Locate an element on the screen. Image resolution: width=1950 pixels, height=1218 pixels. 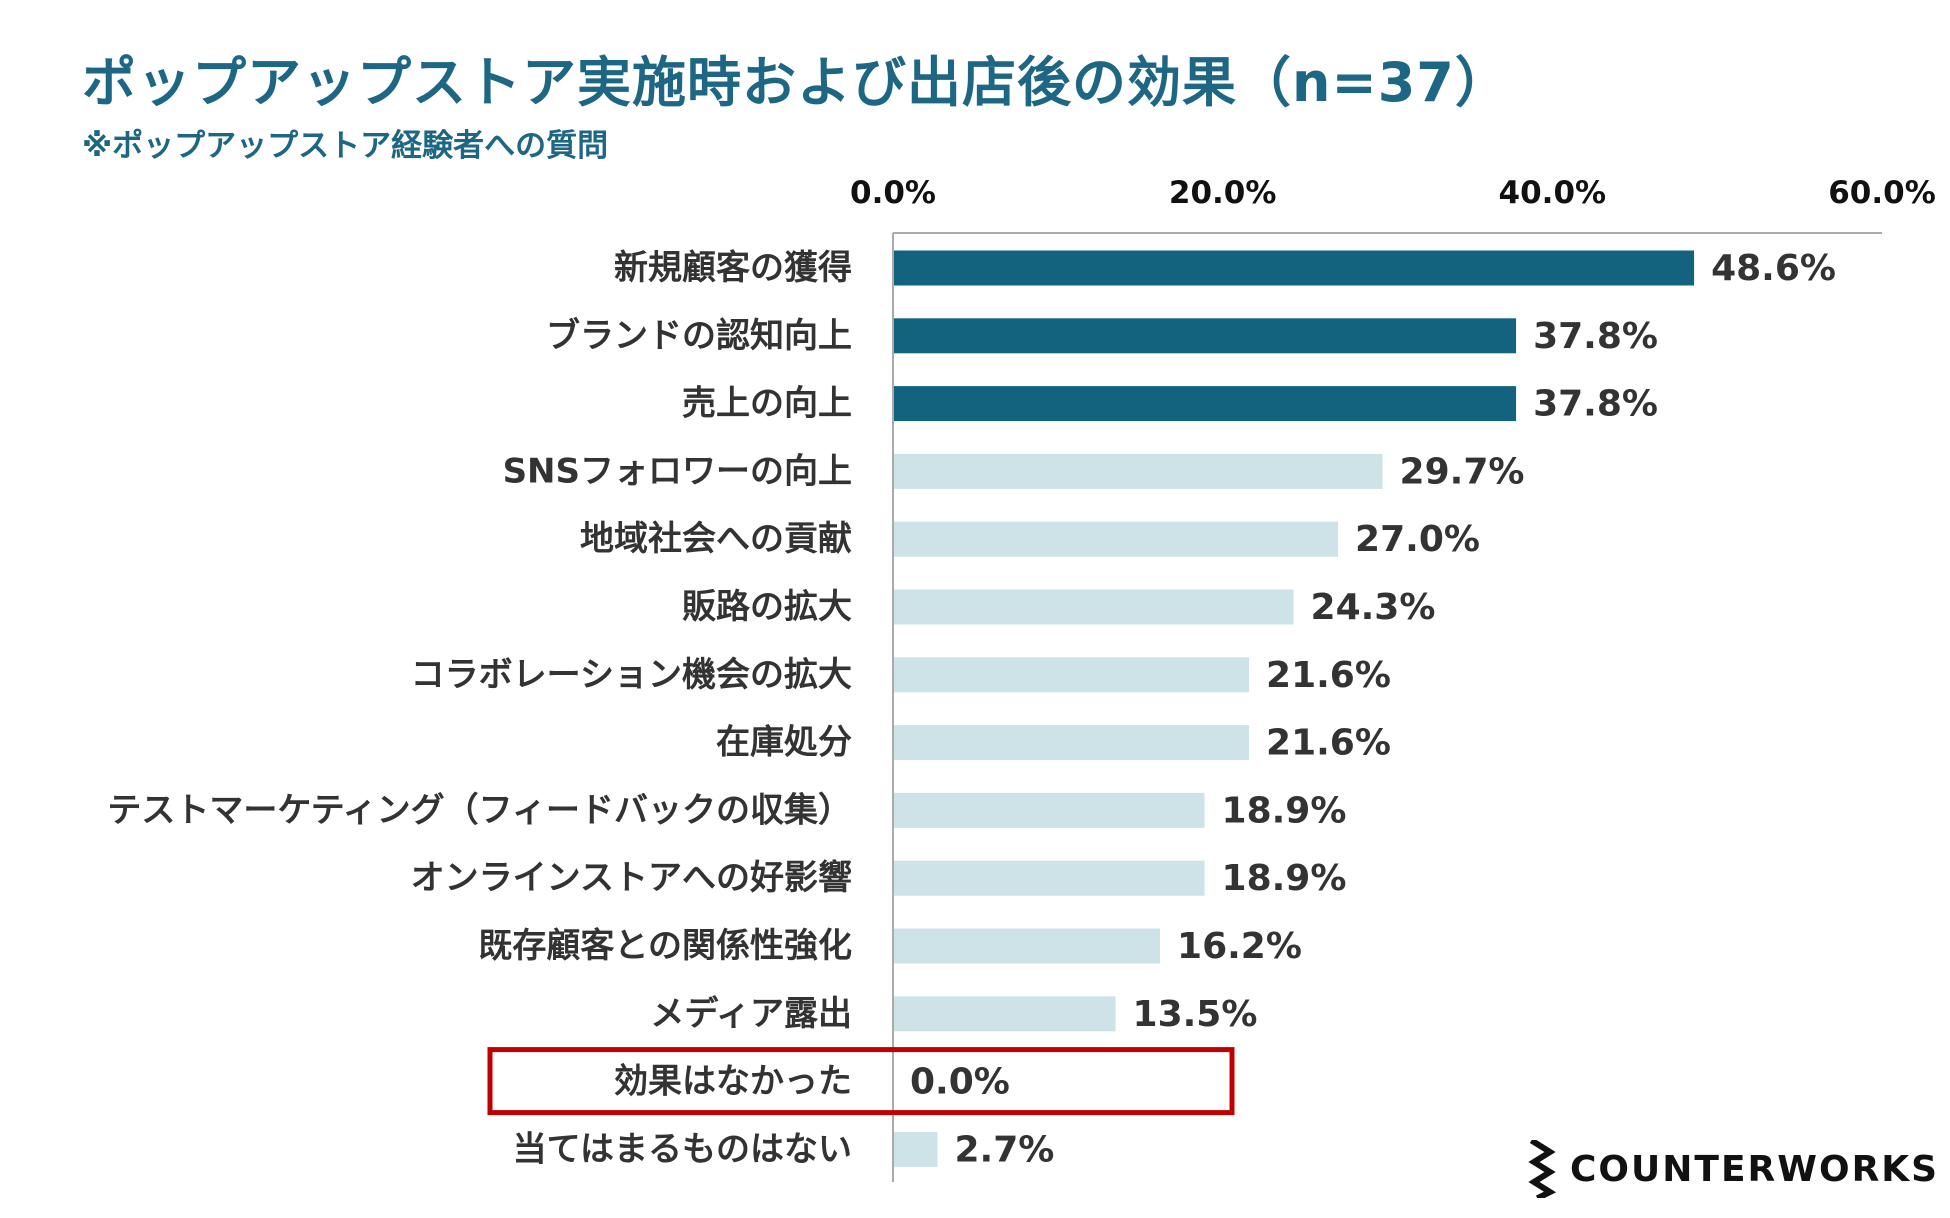
value-label: 16.2% is located at coordinates (1239, 946).